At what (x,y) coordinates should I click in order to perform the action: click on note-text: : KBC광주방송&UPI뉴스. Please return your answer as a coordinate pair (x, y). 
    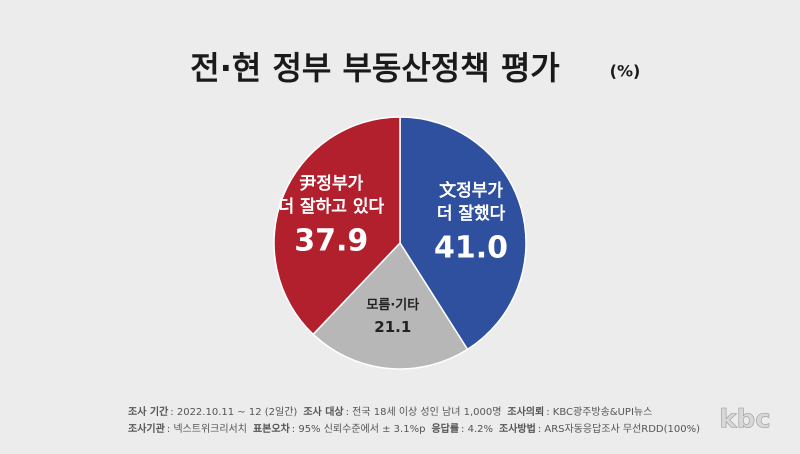
    Looking at the image, I should click on (599, 412).